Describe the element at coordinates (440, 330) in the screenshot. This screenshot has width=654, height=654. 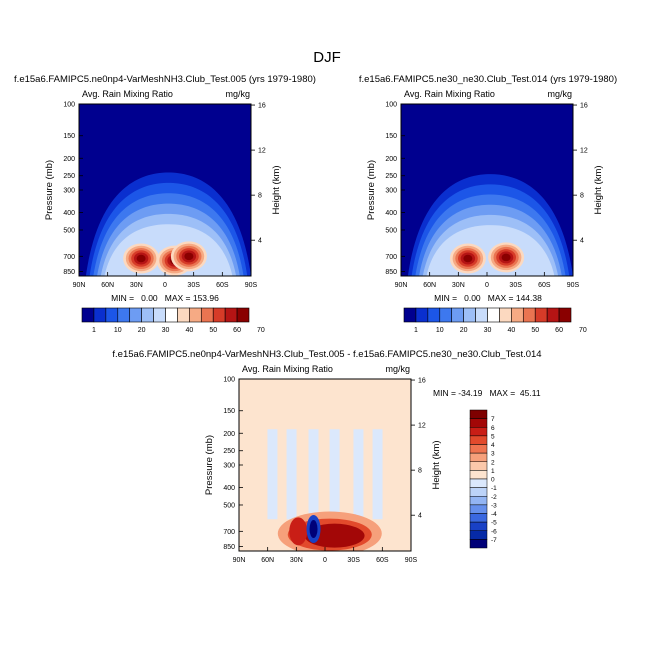
I see `colorbar-label: 10` at that location.